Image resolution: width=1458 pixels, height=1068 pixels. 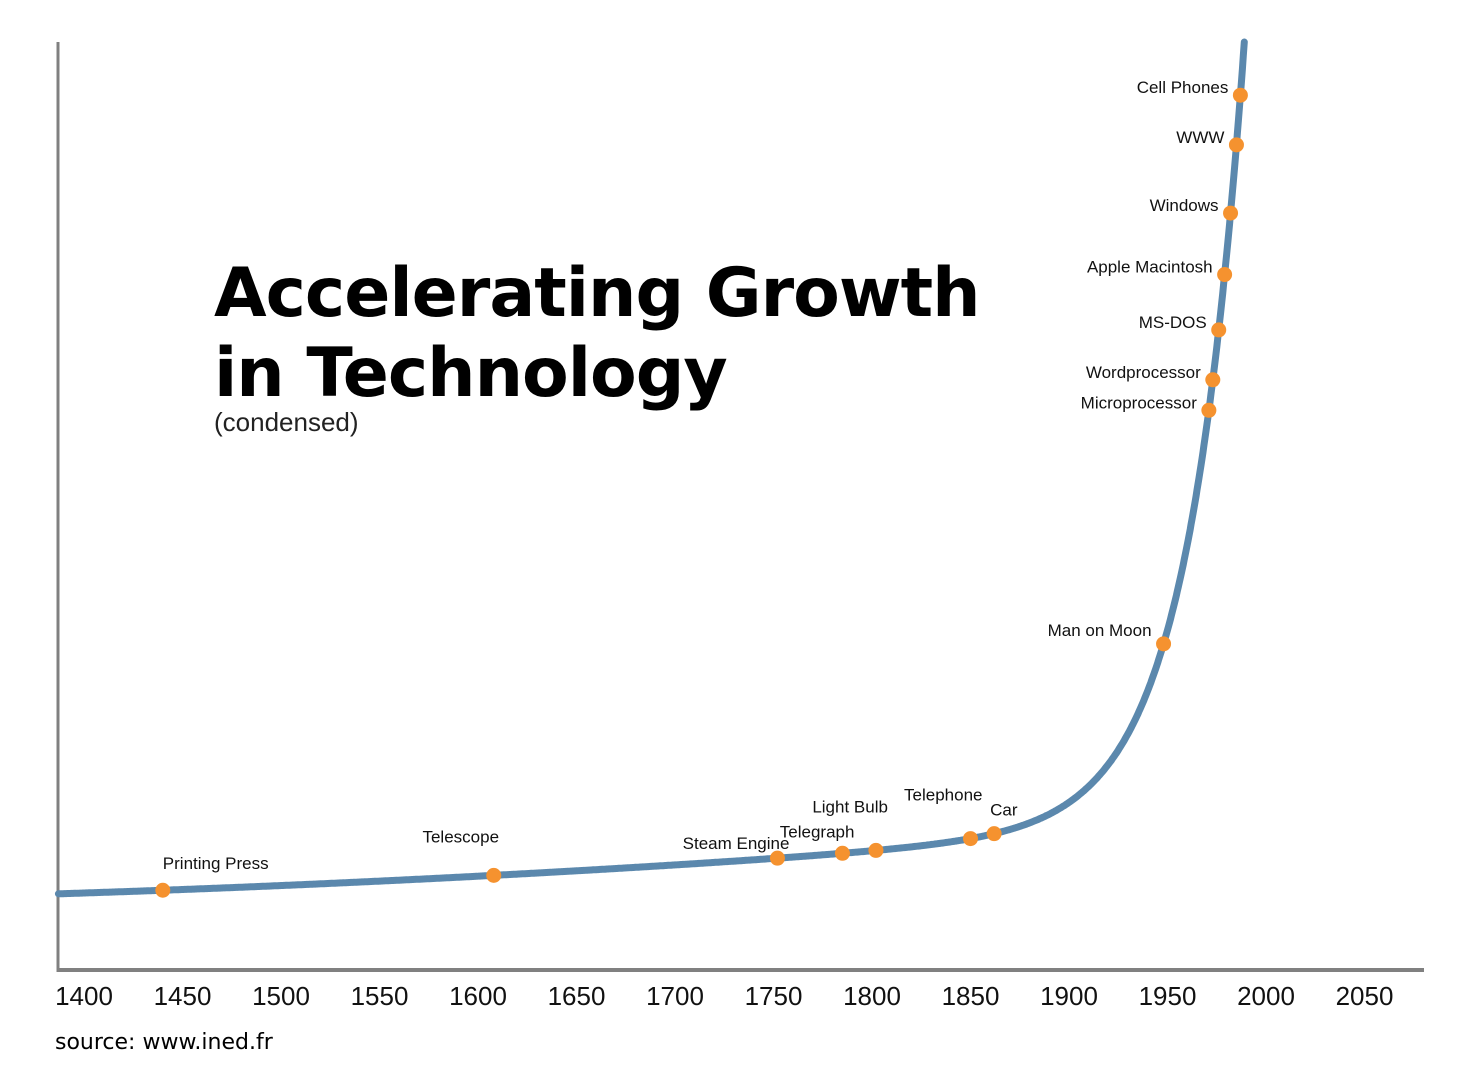 What do you see at coordinates (577, 996) in the screenshot?
I see `x-tick-label: 1650` at bounding box center [577, 996].